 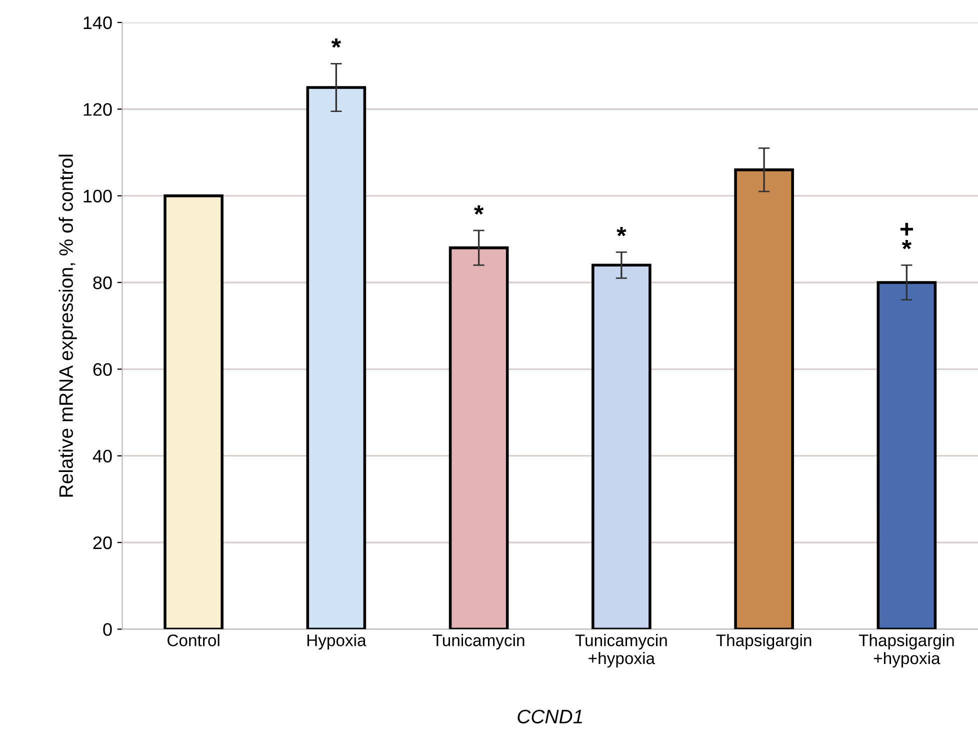 I want to click on y-tick-label: 100, so click(x=98, y=196).